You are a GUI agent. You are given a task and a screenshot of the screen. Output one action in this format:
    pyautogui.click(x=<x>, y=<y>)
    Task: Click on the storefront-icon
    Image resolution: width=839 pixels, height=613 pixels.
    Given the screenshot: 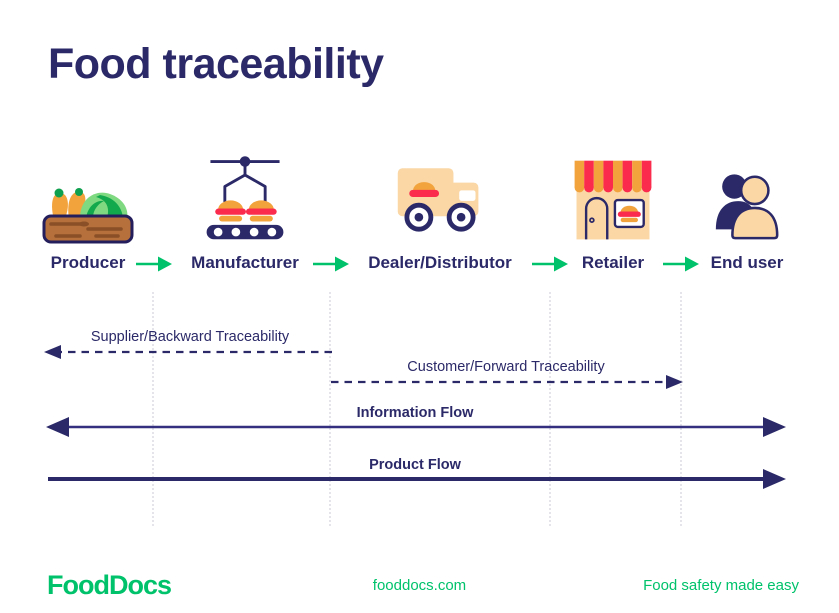 What is the action you would take?
    pyautogui.click(x=613, y=203)
    